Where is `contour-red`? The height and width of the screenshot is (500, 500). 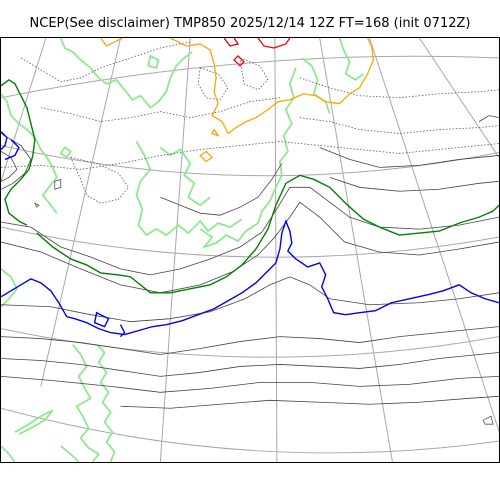
contour-red is located at coordinates (257, 52).